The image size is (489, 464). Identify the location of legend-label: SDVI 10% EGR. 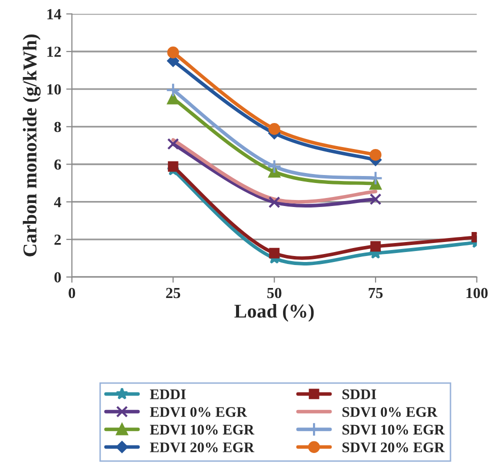
(393, 429).